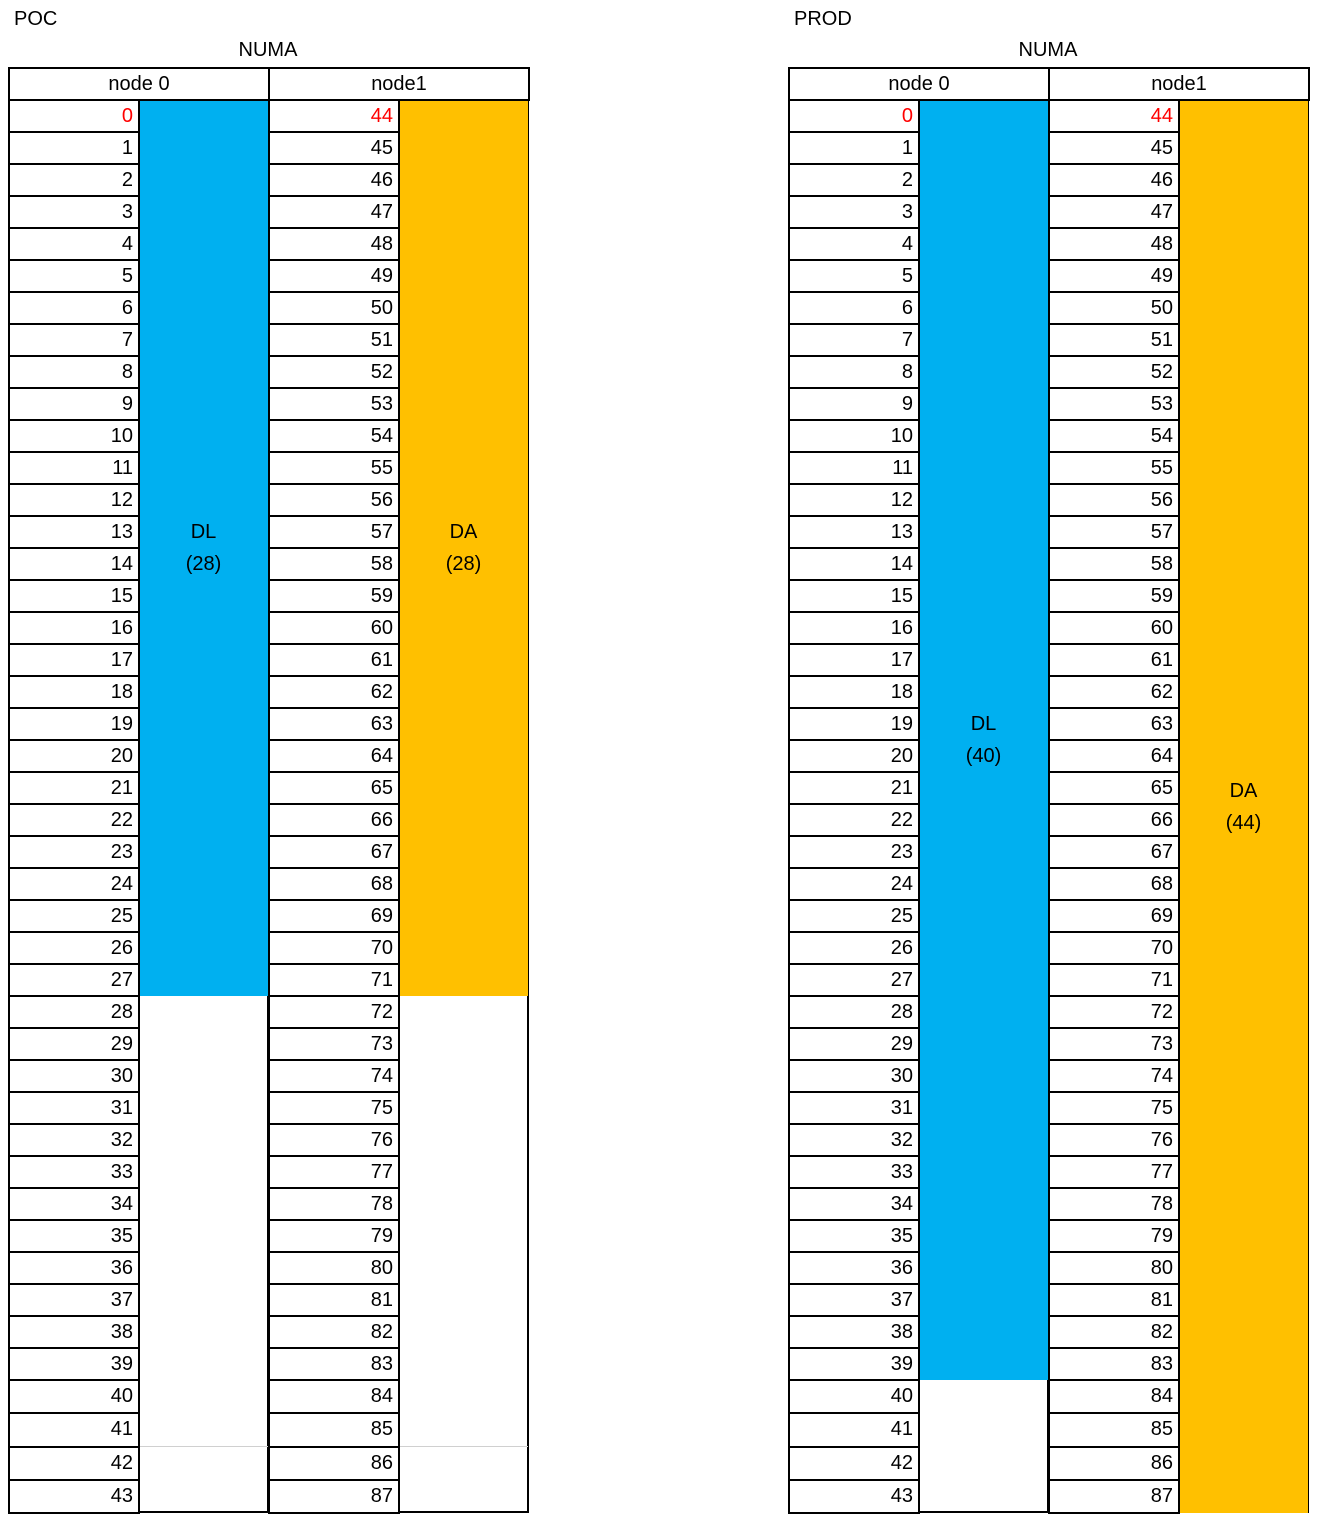 This screenshot has height=1518, width=1320. I want to click on cpu-cell: 69, so click(1114, 916).